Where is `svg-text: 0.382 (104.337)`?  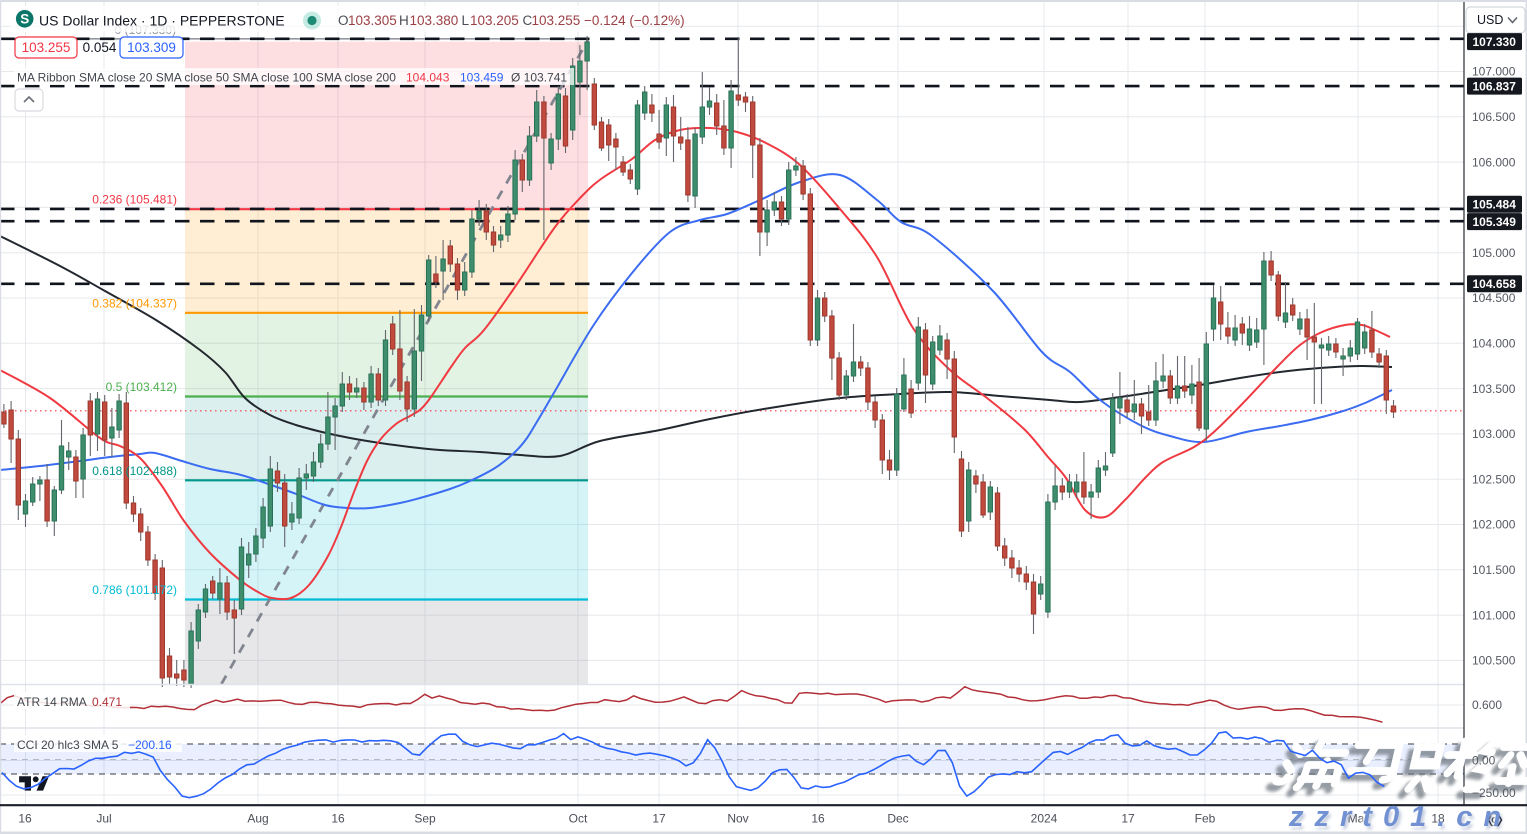 svg-text: 0.382 (104.337) is located at coordinates (134, 304).